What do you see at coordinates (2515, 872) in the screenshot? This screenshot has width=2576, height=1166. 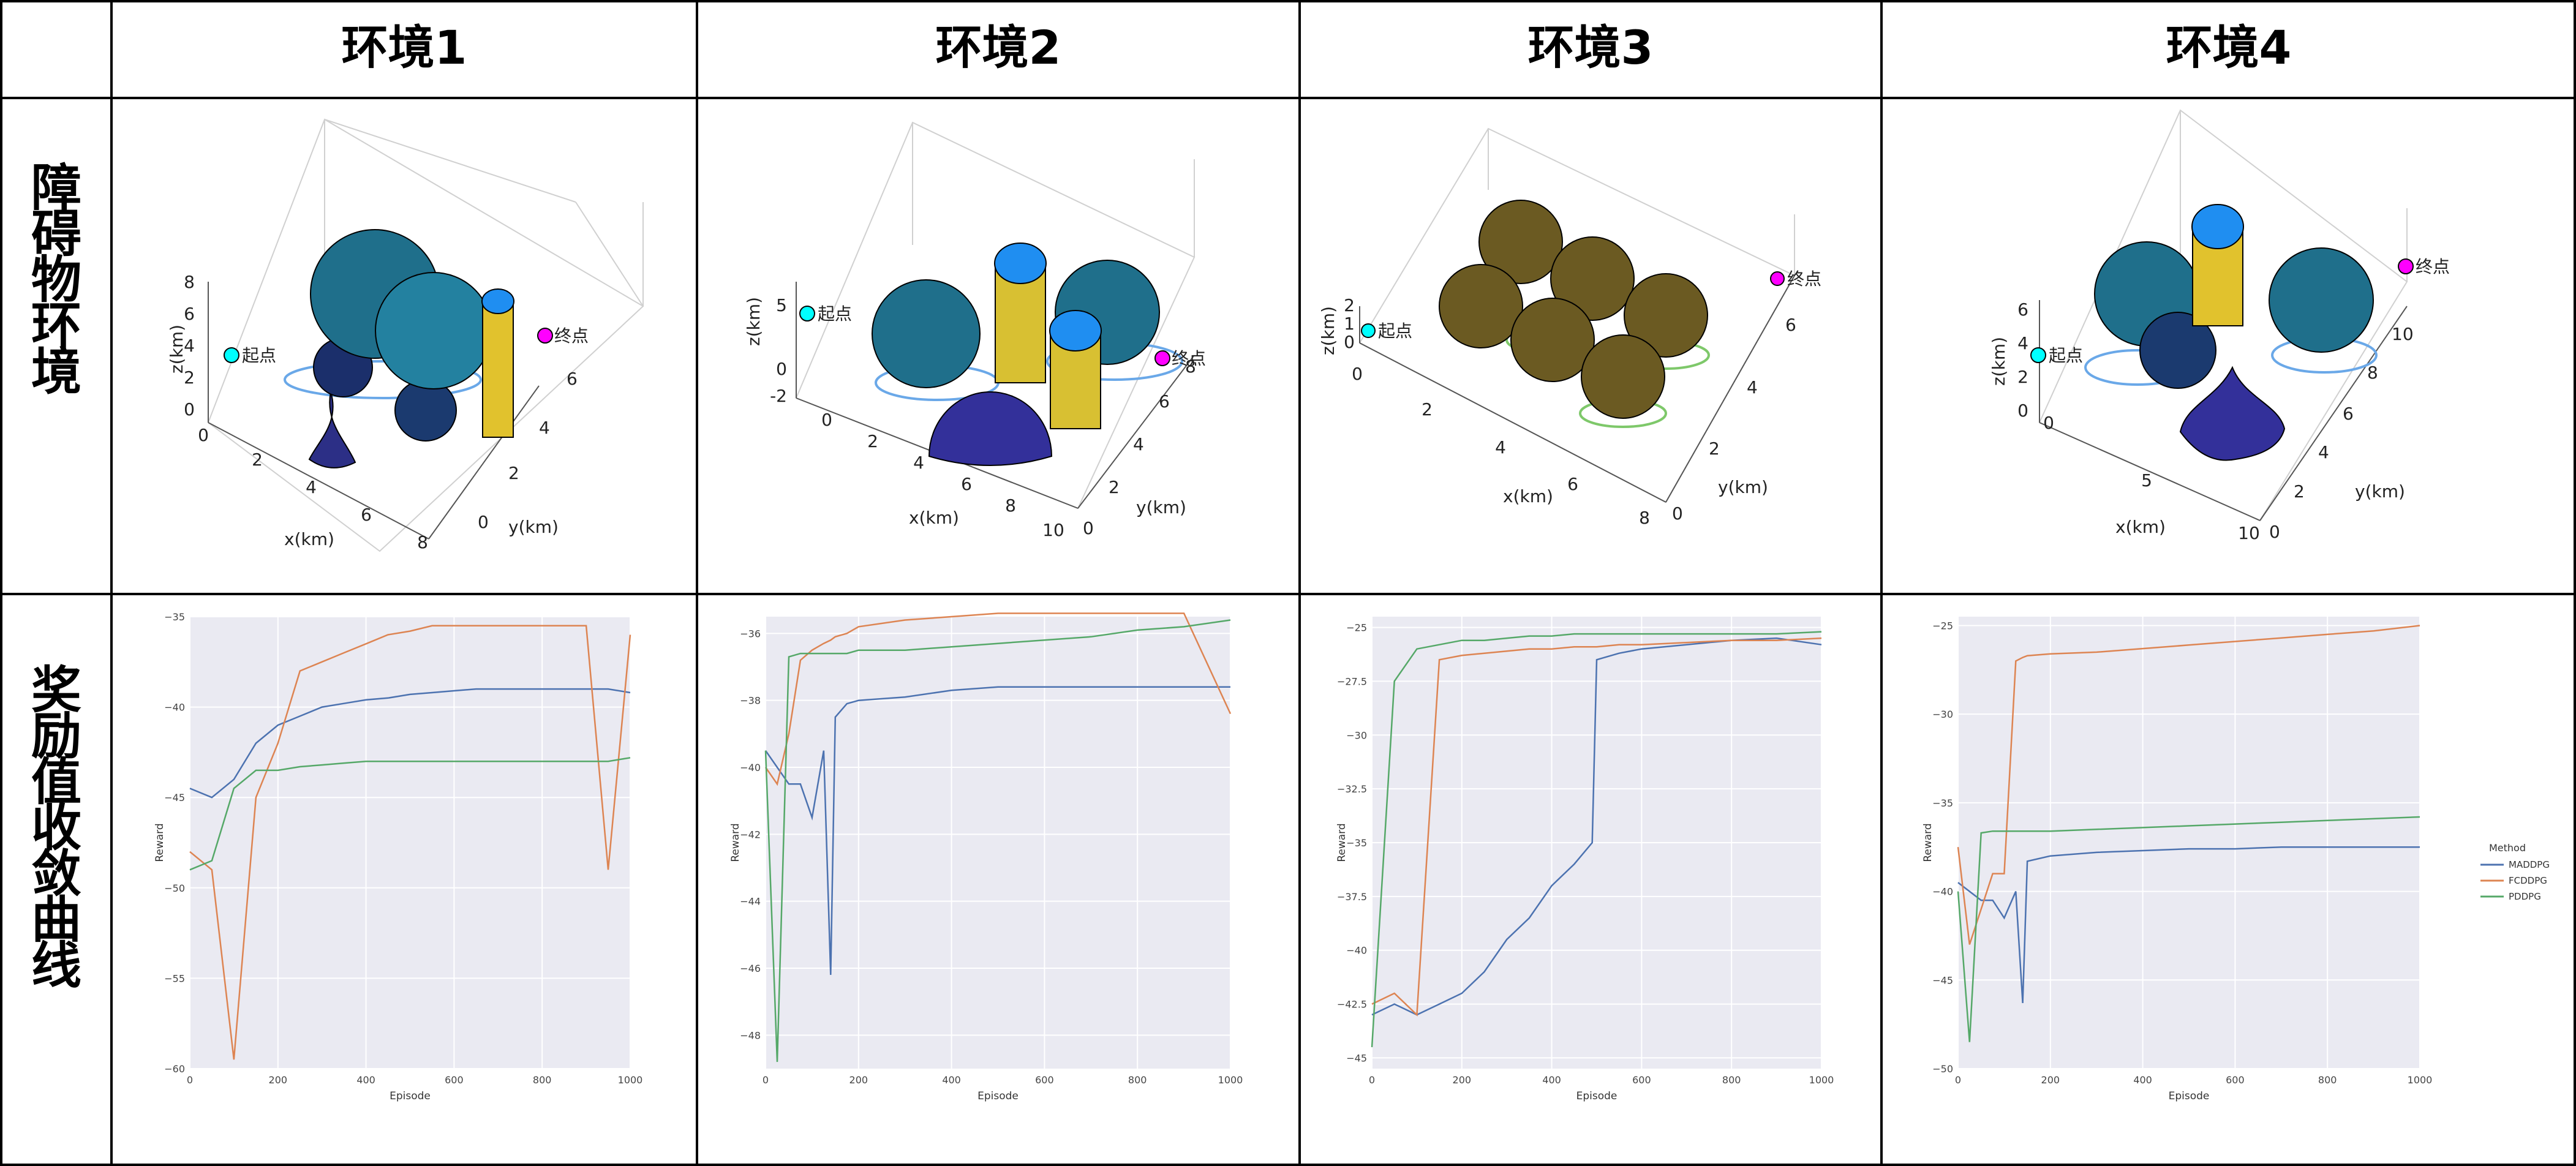 I see `legend: Method MADDPG FCDDPG PDDPG` at bounding box center [2515, 872].